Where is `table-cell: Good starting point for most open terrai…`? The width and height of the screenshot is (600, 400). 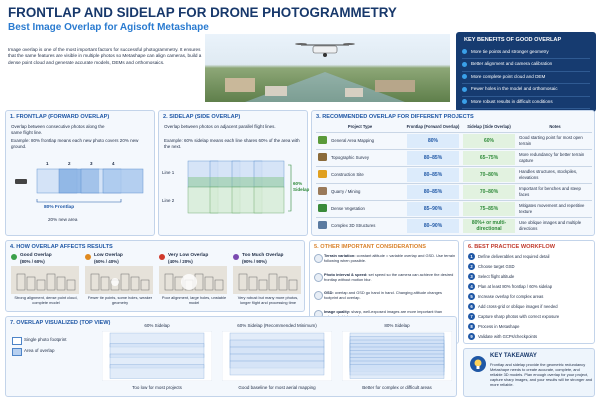
table-cell: Good starting point for most open terrai… is located at coordinates (551, 140).